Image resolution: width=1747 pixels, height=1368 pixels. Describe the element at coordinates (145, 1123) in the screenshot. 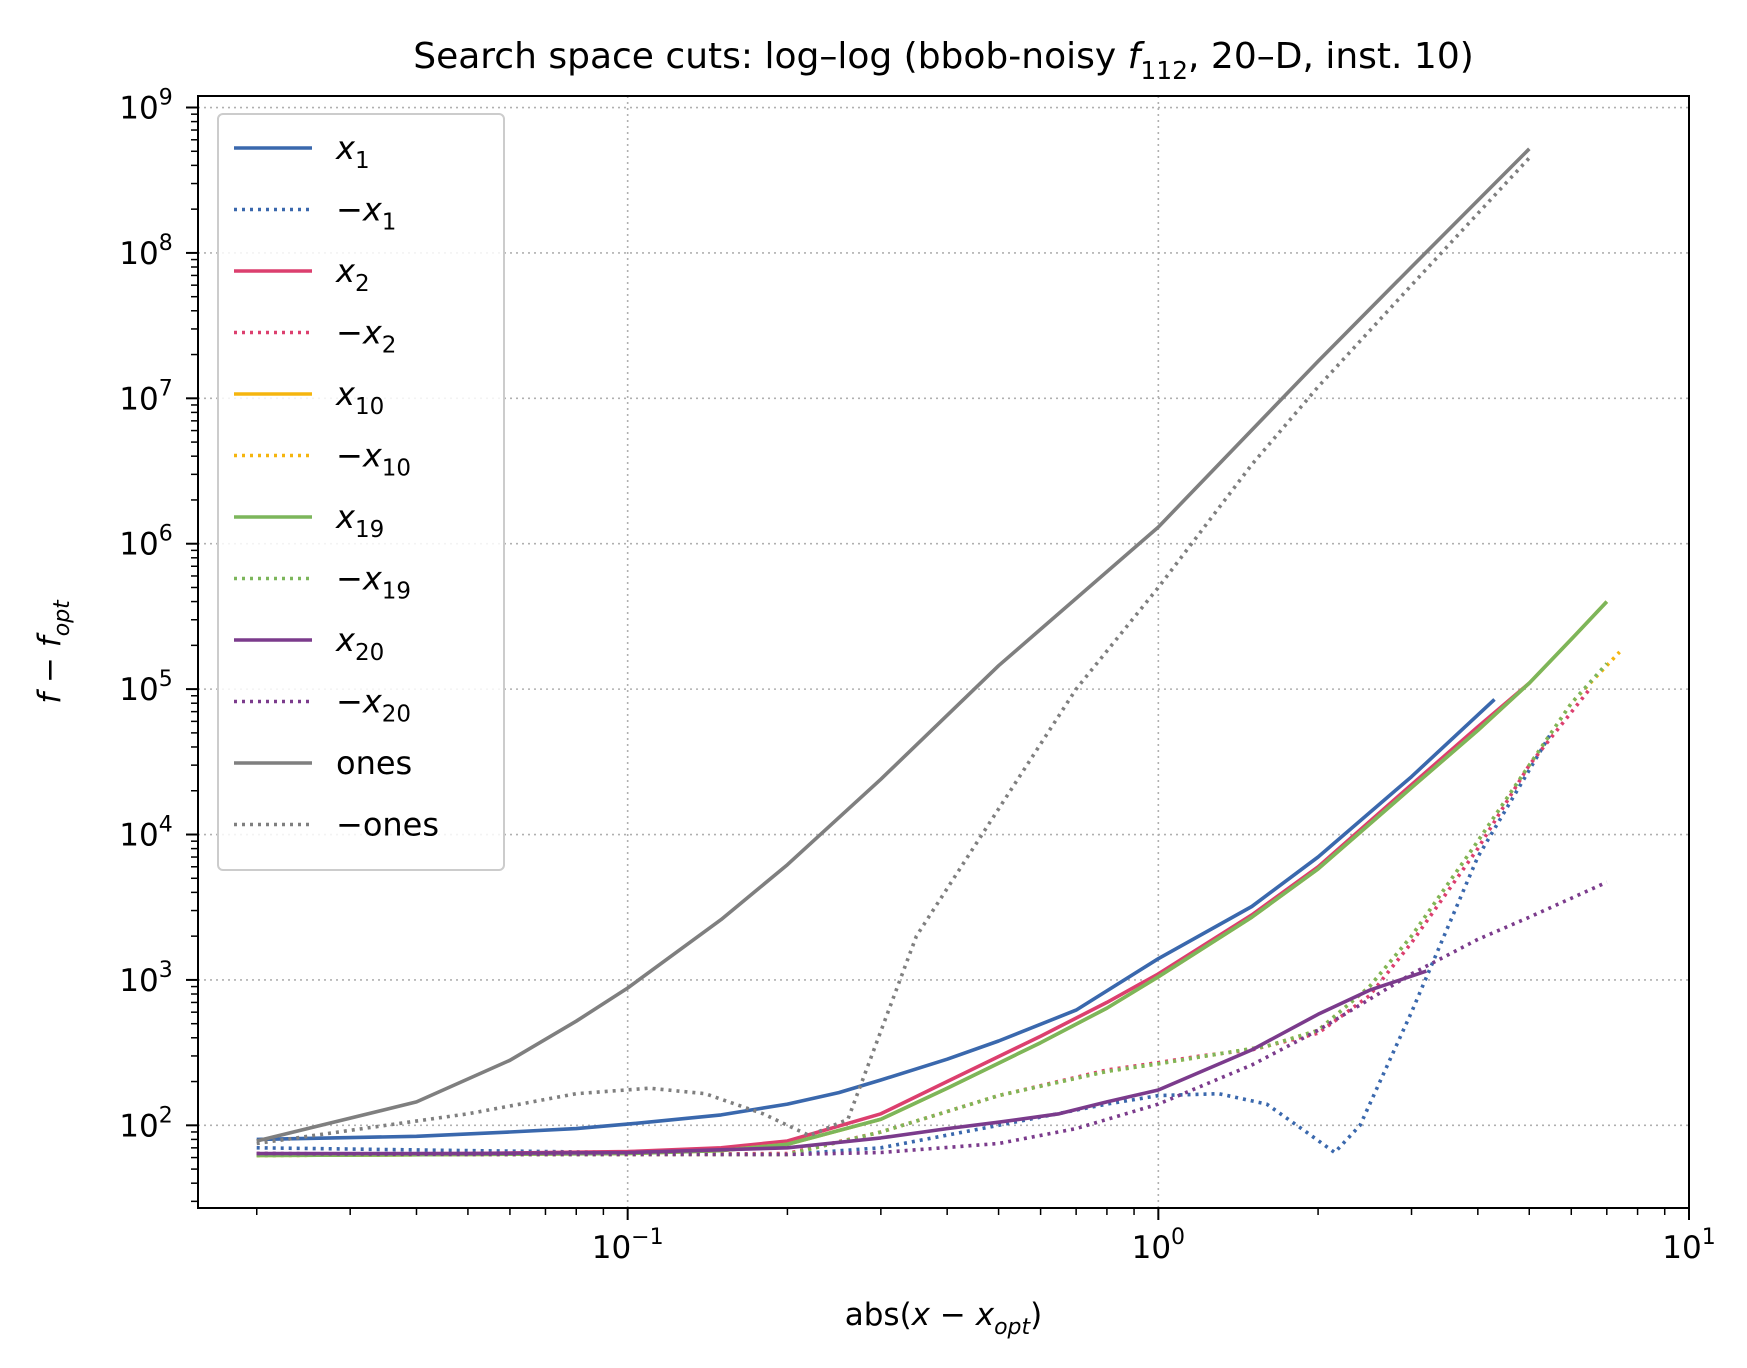

I see `y-tick-label: 10²` at that location.